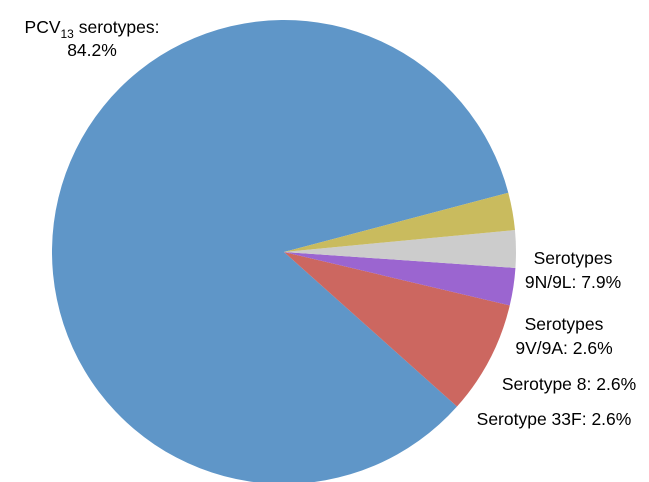 This screenshot has height=482, width=649. I want to click on slice-serotype-33f, so click(399, 222).